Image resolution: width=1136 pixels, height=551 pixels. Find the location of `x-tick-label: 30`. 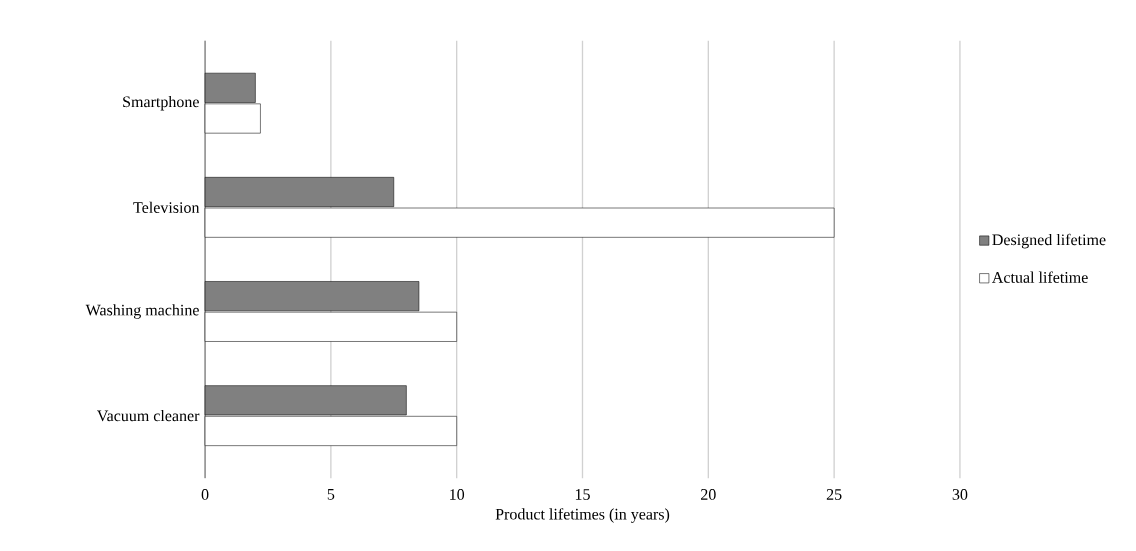

x-tick-label: 30 is located at coordinates (960, 494).